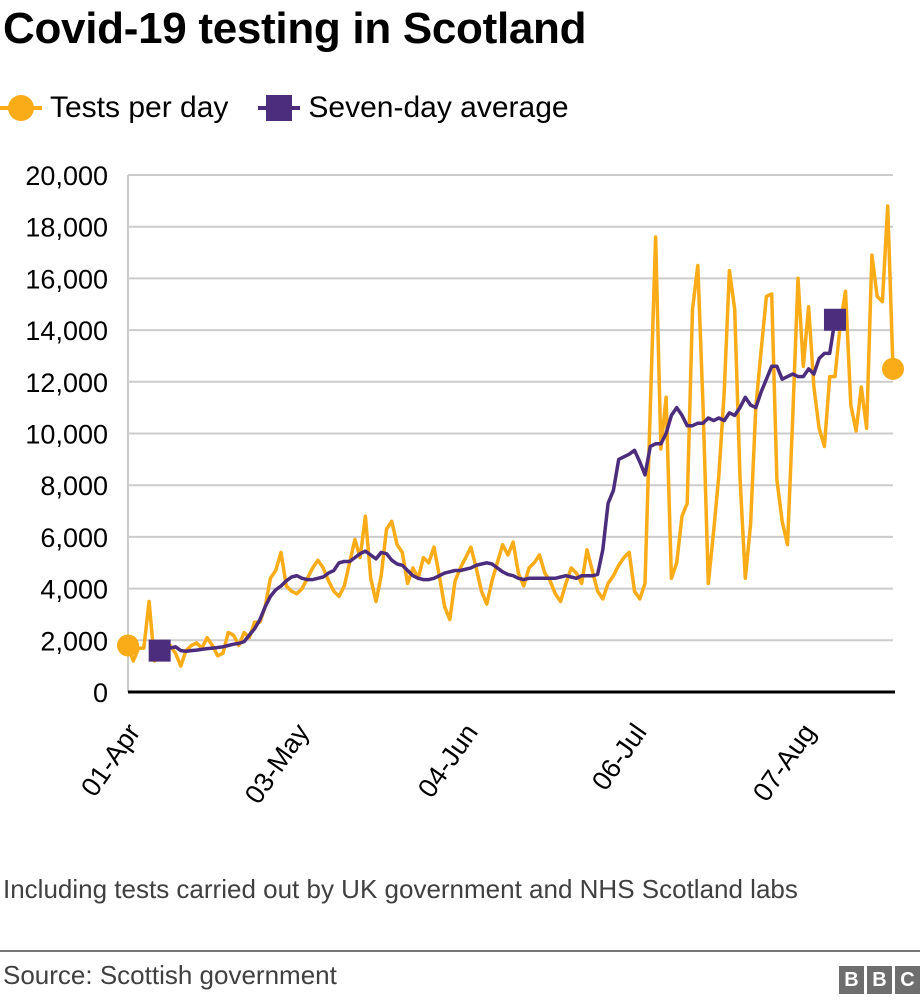  I want to click on average-end-marker, so click(834, 319).